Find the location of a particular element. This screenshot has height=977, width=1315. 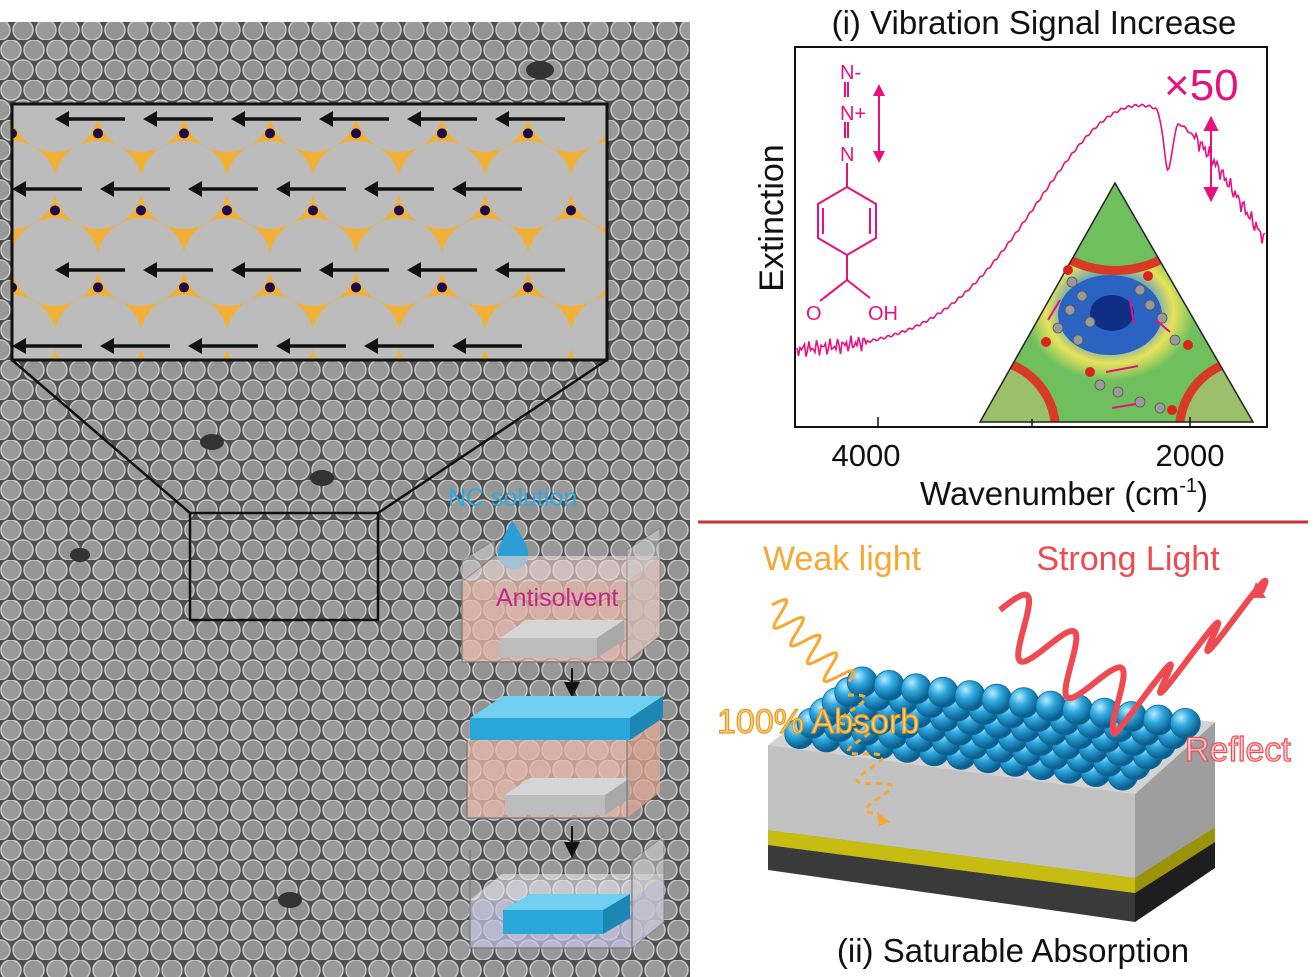

absorb-label: 100% Absorb is located at coordinates (818, 722).